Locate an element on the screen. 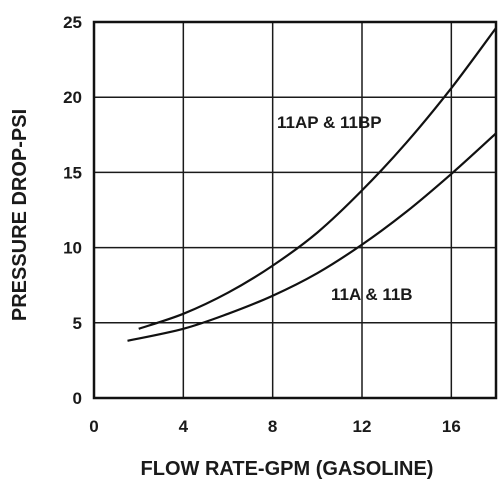  y-tick-label-2: 10 is located at coordinates (72, 248).